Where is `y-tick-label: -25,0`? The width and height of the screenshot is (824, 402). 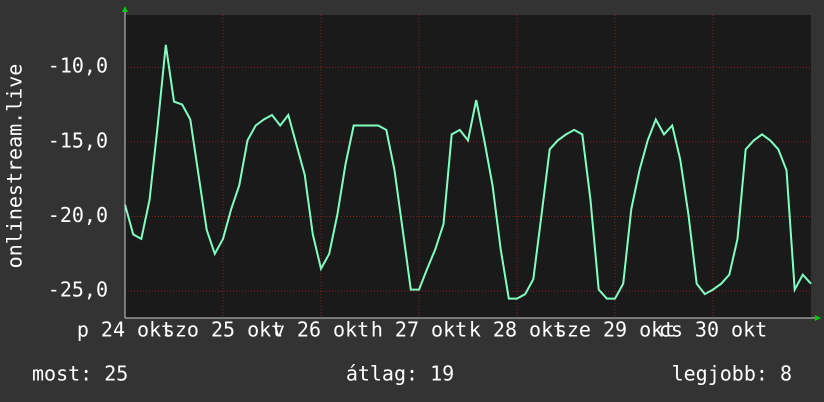 y-tick-label: -25,0 is located at coordinates (78, 290).